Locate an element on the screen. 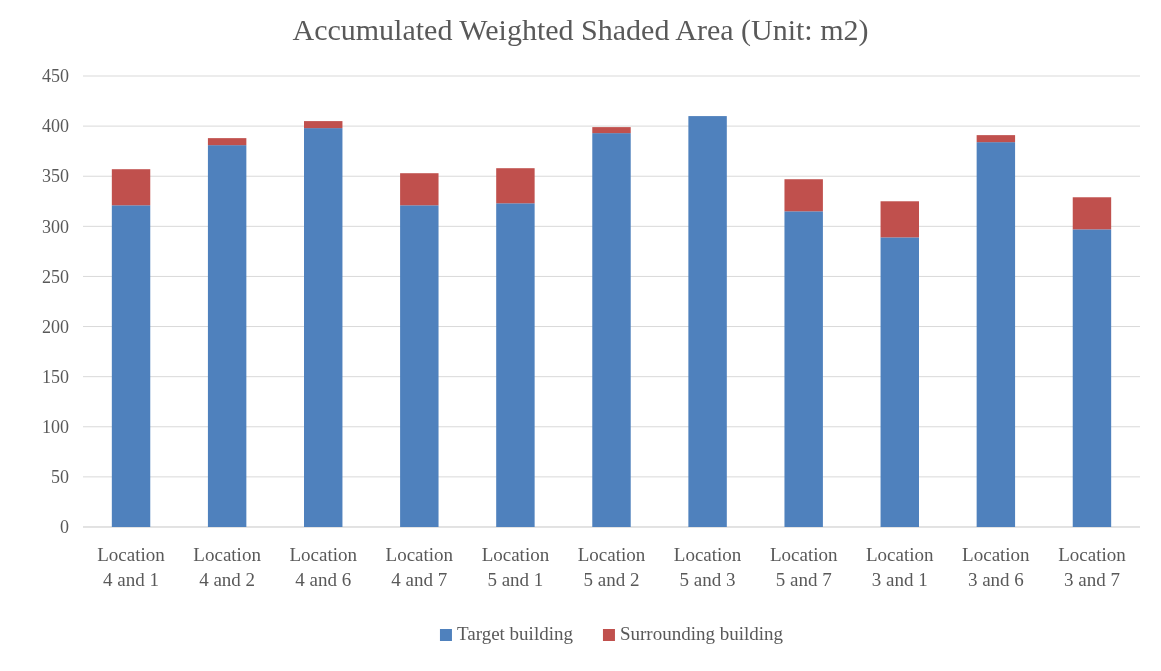 The height and width of the screenshot is (671, 1161). x-tick-label: Location 5 and 2 is located at coordinates (611, 567).